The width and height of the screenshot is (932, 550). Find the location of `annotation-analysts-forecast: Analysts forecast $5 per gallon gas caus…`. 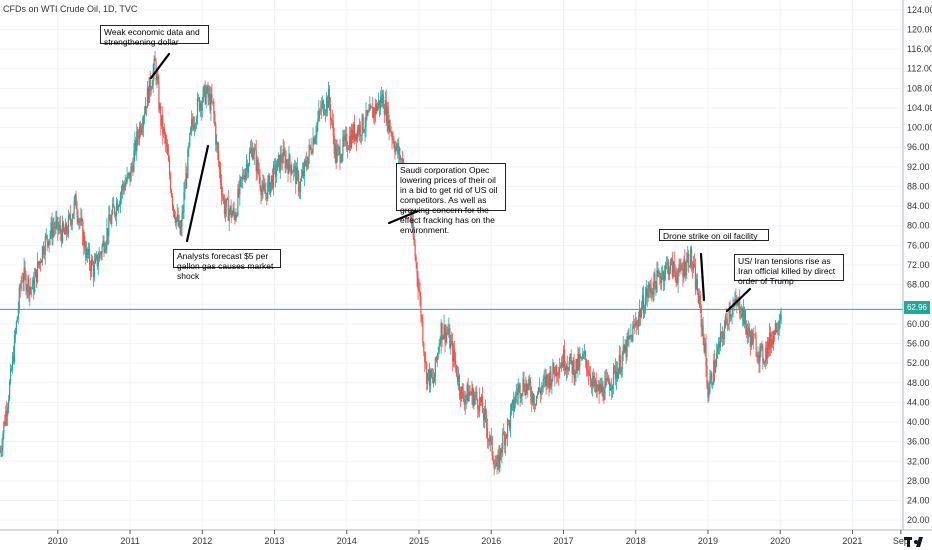

annotation-analysts-forecast: Analysts forecast $5 per gallon gas caus… is located at coordinates (227, 265).